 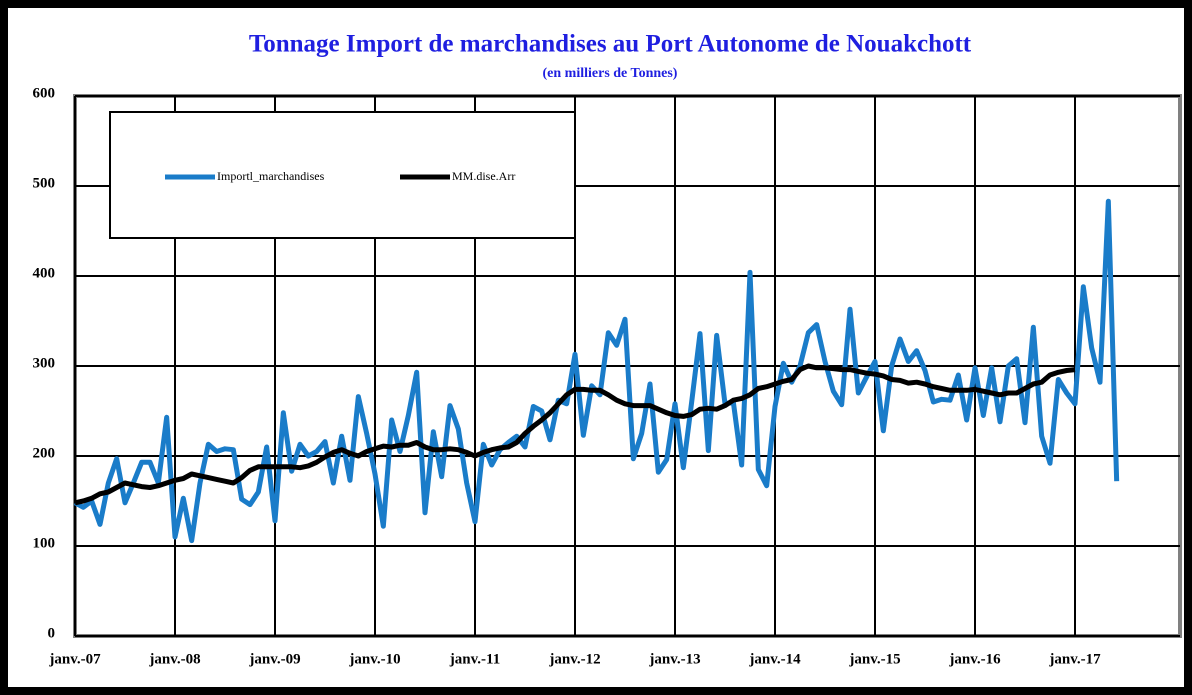 What do you see at coordinates (74, 659) in the screenshot?
I see `x-tick-label: janv.-07` at bounding box center [74, 659].